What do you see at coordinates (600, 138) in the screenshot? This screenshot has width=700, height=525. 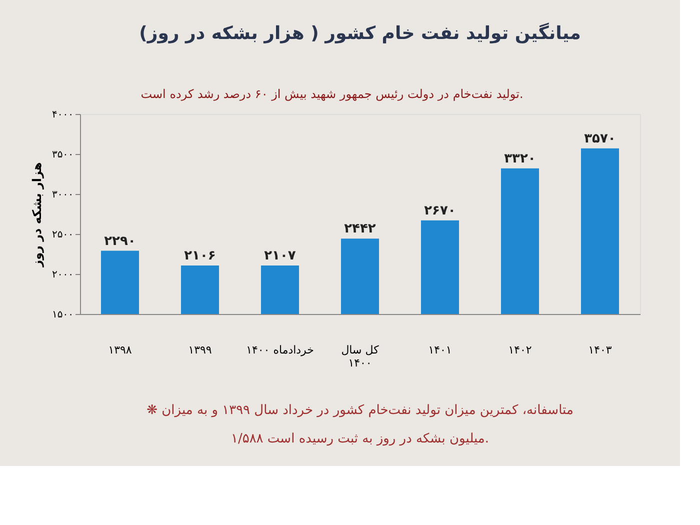 I see `data-label: ۳۵۷۰` at bounding box center [600, 138].